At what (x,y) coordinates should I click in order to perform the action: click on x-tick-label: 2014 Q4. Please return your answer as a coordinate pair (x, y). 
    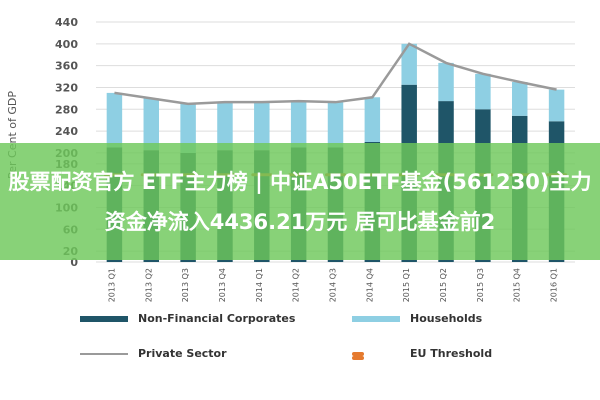
    Looking at the image, I should click on (369, 285).